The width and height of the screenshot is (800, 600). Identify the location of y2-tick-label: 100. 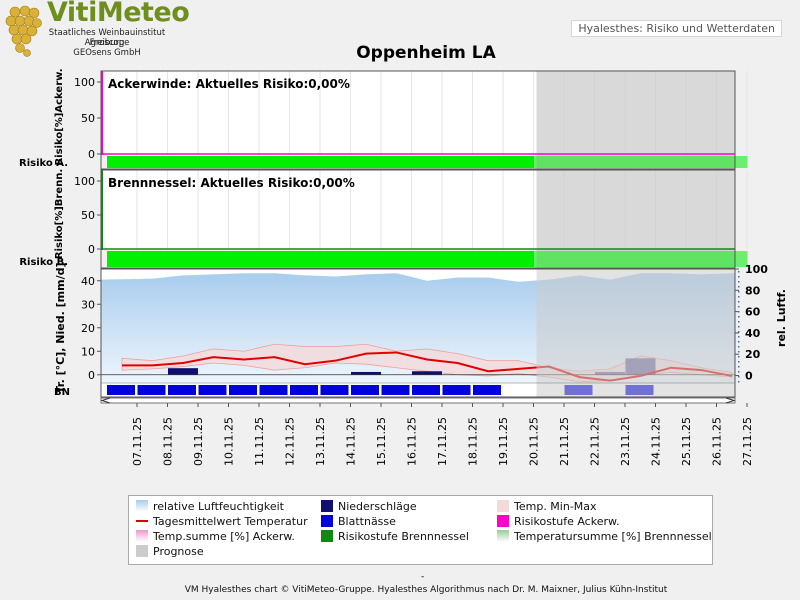
(756, 269).